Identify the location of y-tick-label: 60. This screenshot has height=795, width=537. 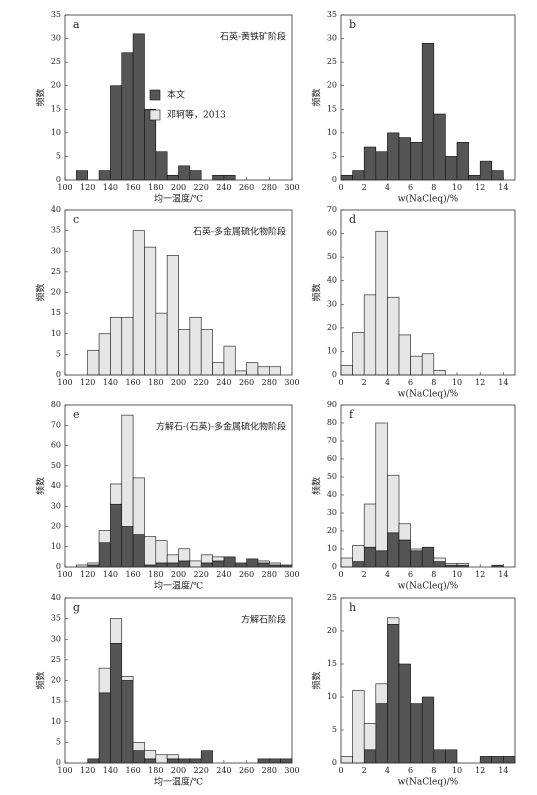
(332, 458).